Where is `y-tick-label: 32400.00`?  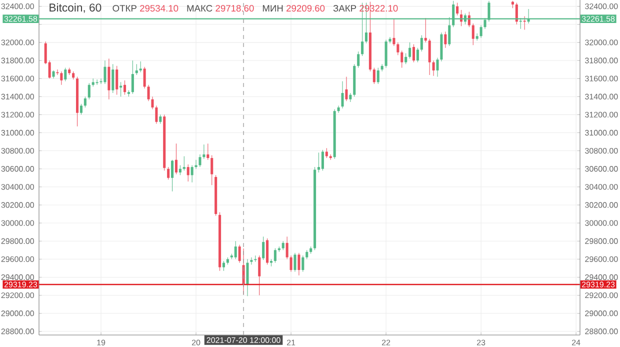 y-tick-label: 32400.00 is located at coordinates (17, 6).